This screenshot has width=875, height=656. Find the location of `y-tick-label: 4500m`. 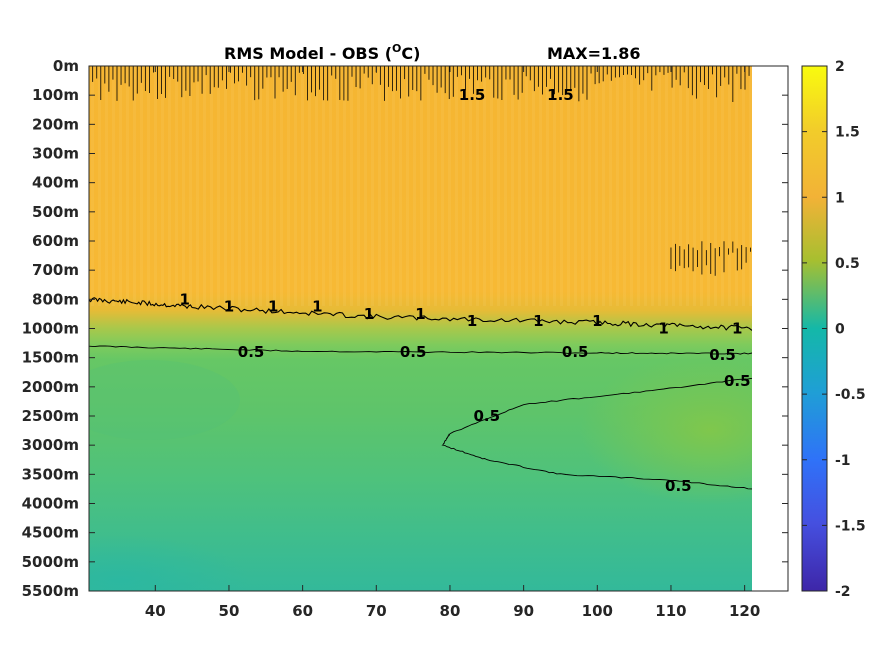

y-tick-label: 4500m is located at coordinates (50, 533).